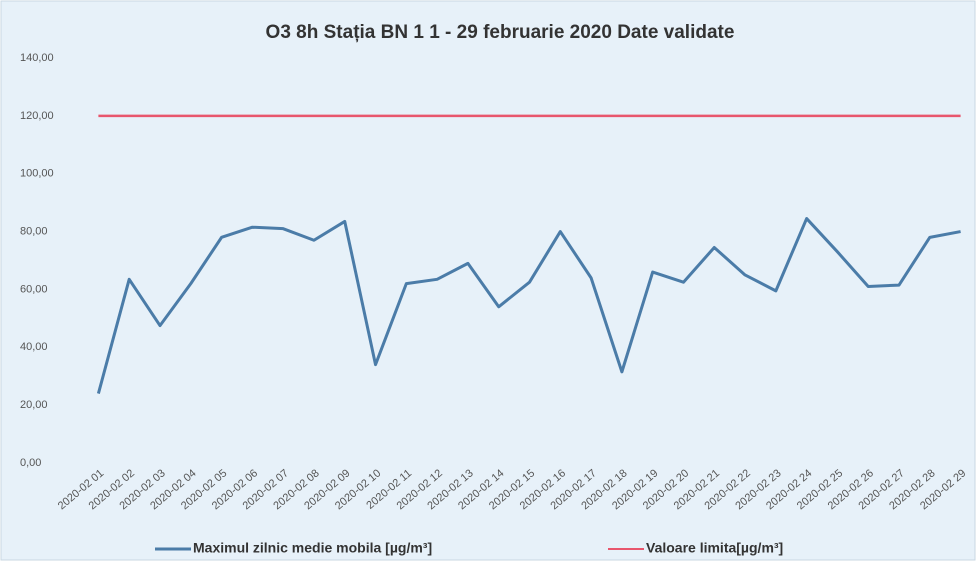  What do you see at coordinates (37, 174) in the screenshot?
I see `y-tick-label: 100,00` at bounding box center [37, 174].